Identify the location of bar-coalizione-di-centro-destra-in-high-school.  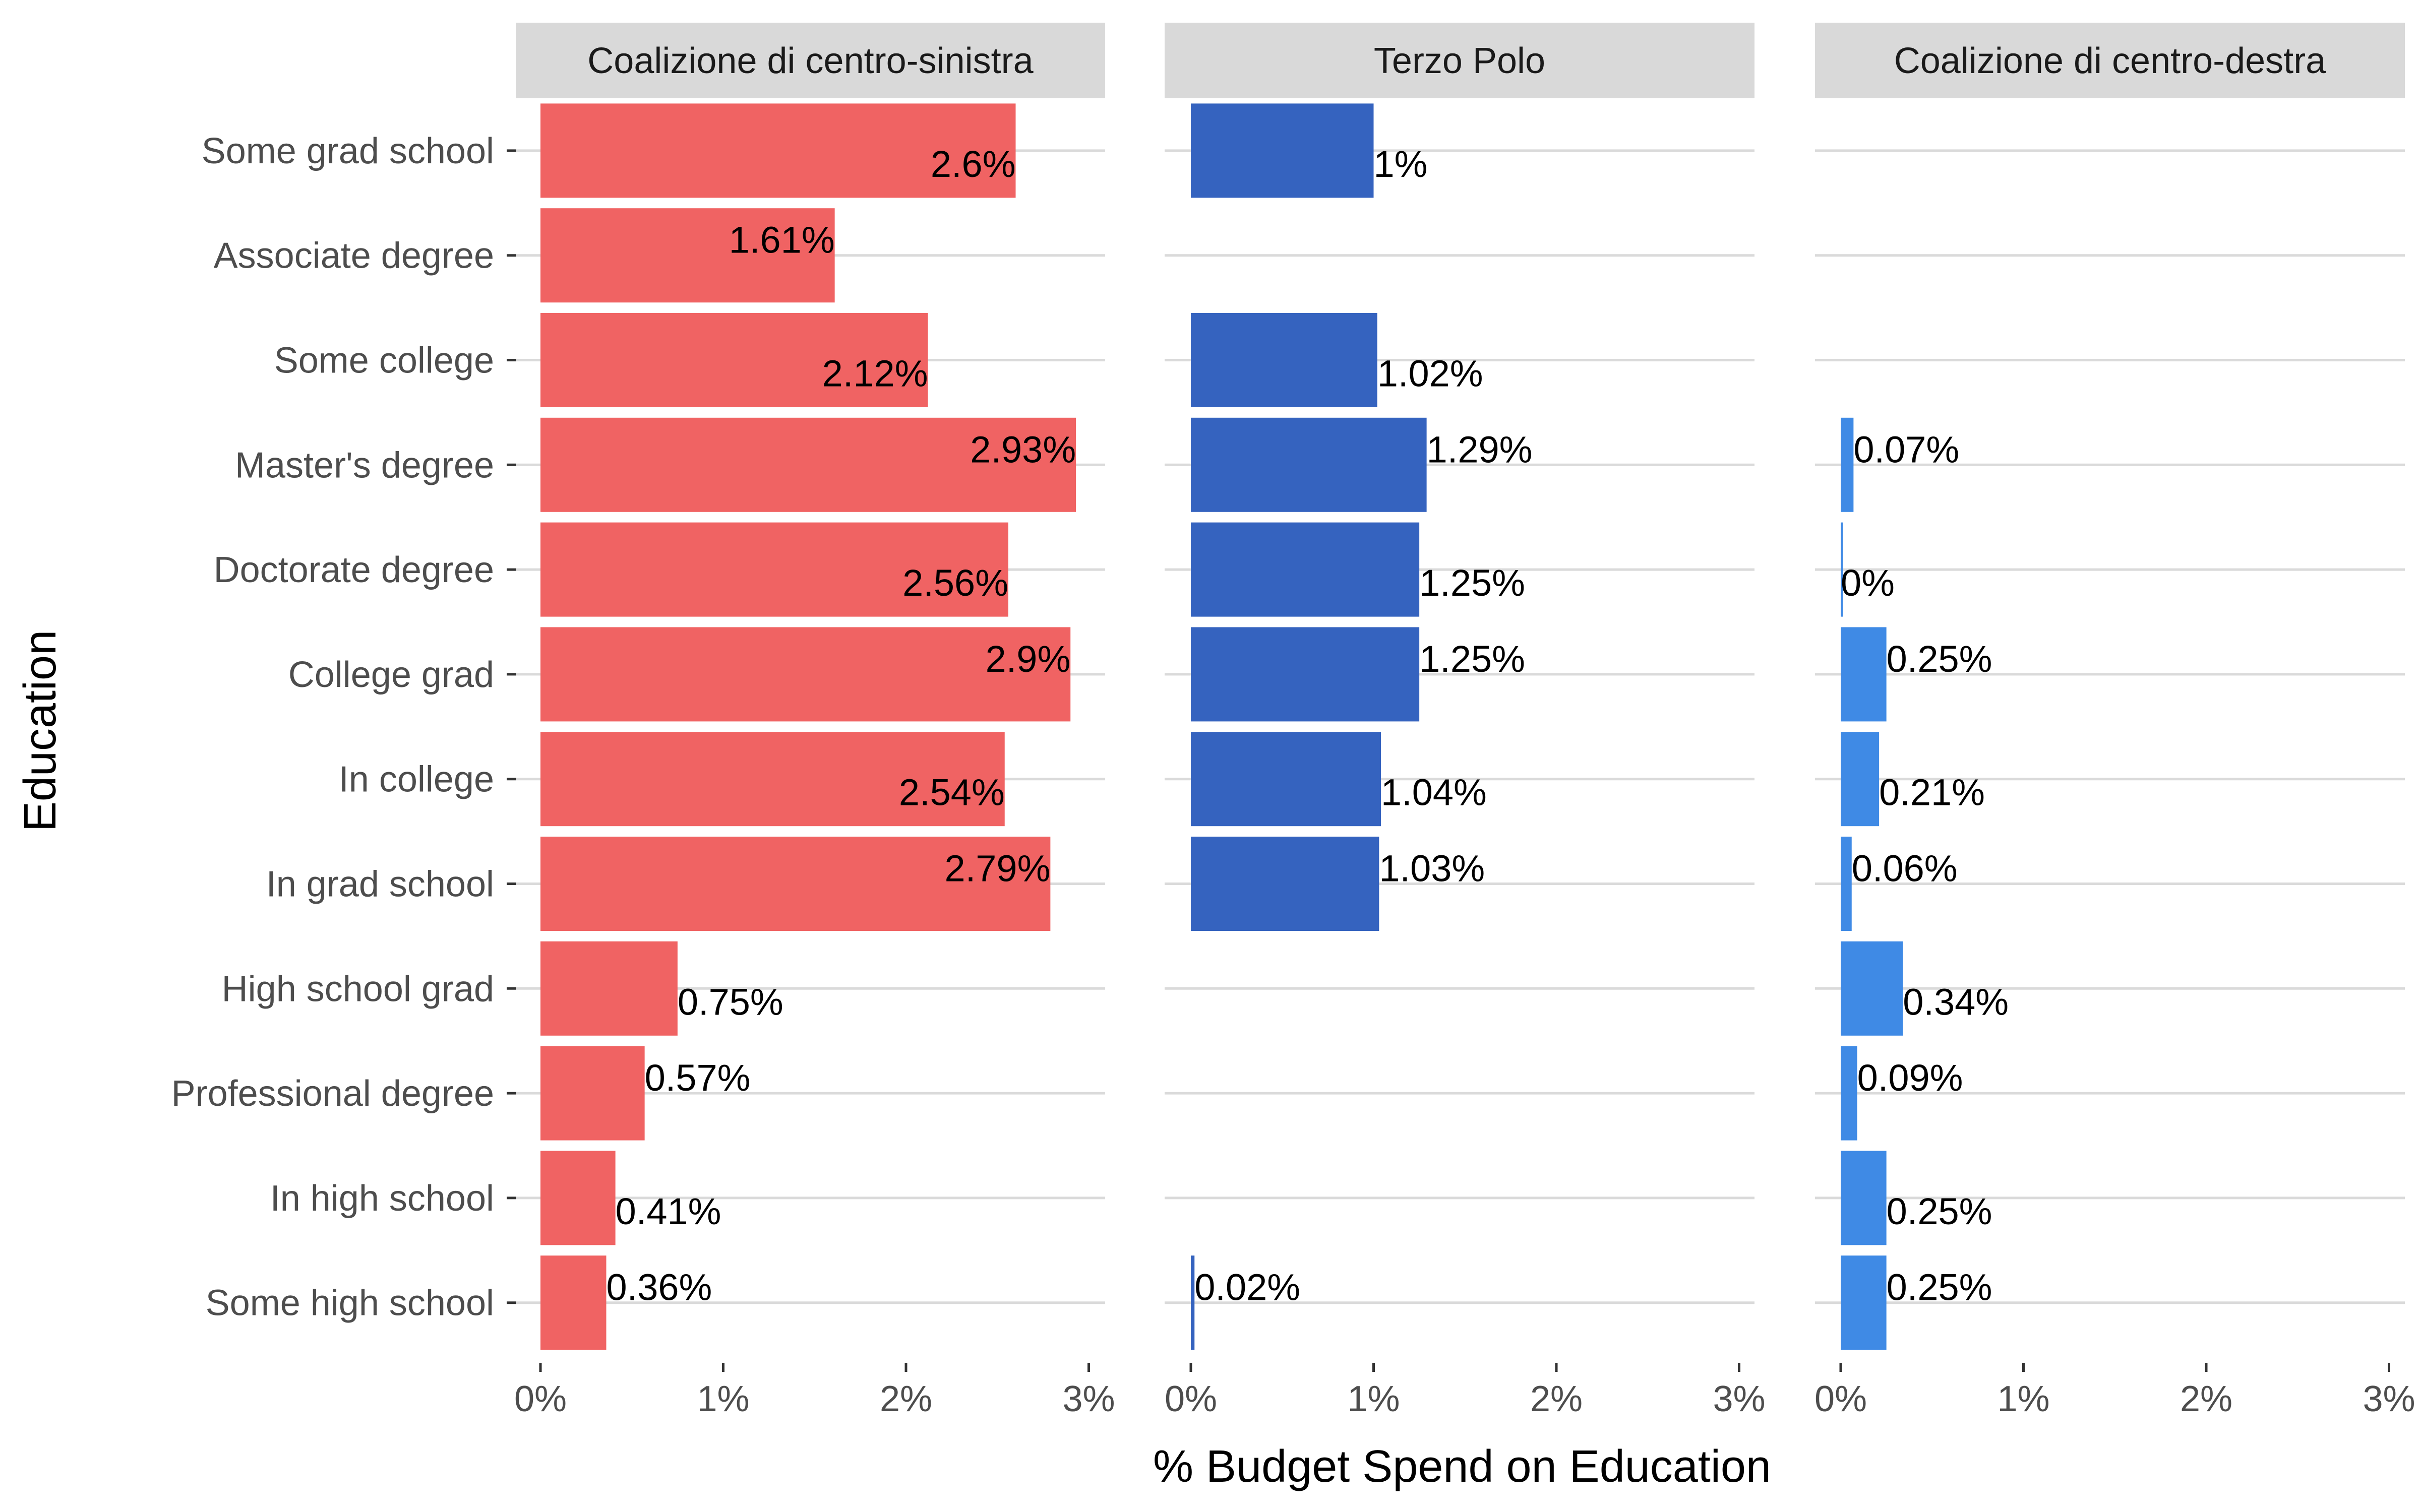
(1864, 1198).